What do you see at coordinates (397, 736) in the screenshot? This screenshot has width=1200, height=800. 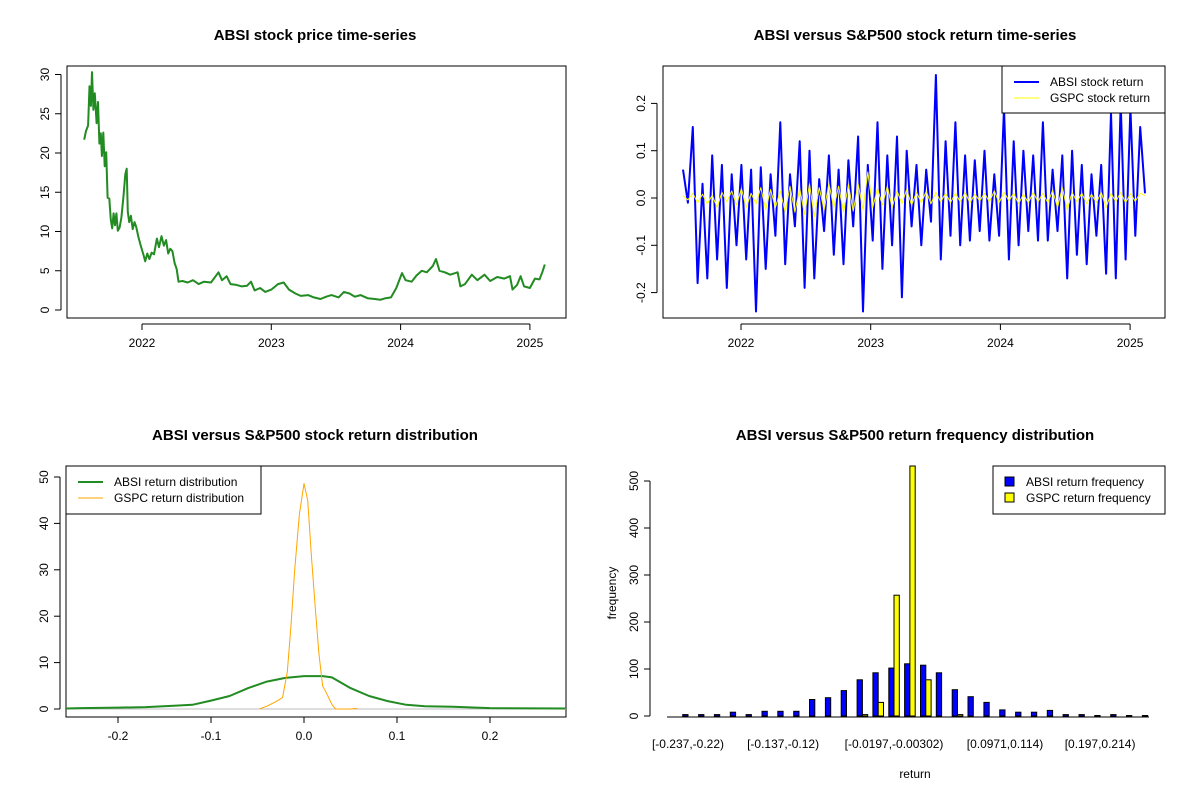 I see `panel3-x-tick-label: 0.1` at bounding box center [397, 736].